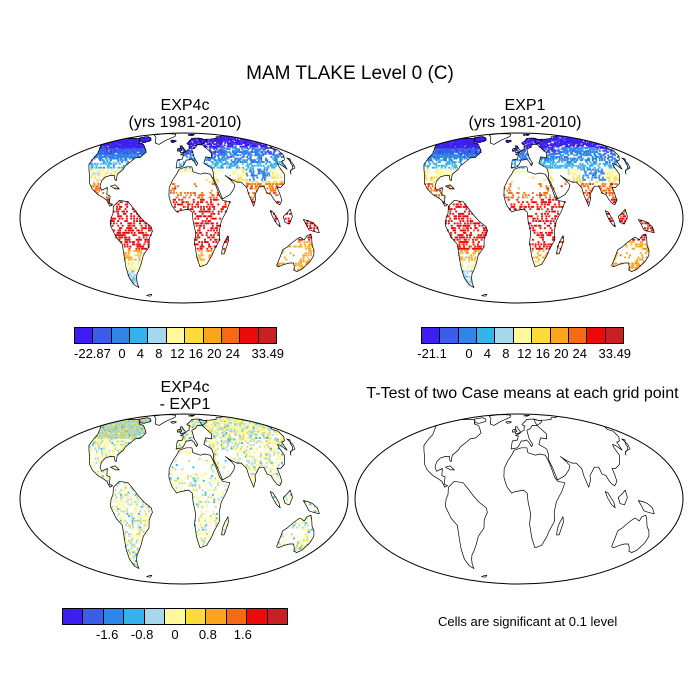 The height and width of the screenshot is (700, 700). I want to click on coastline-antarcticaBit, so click(149, 295).